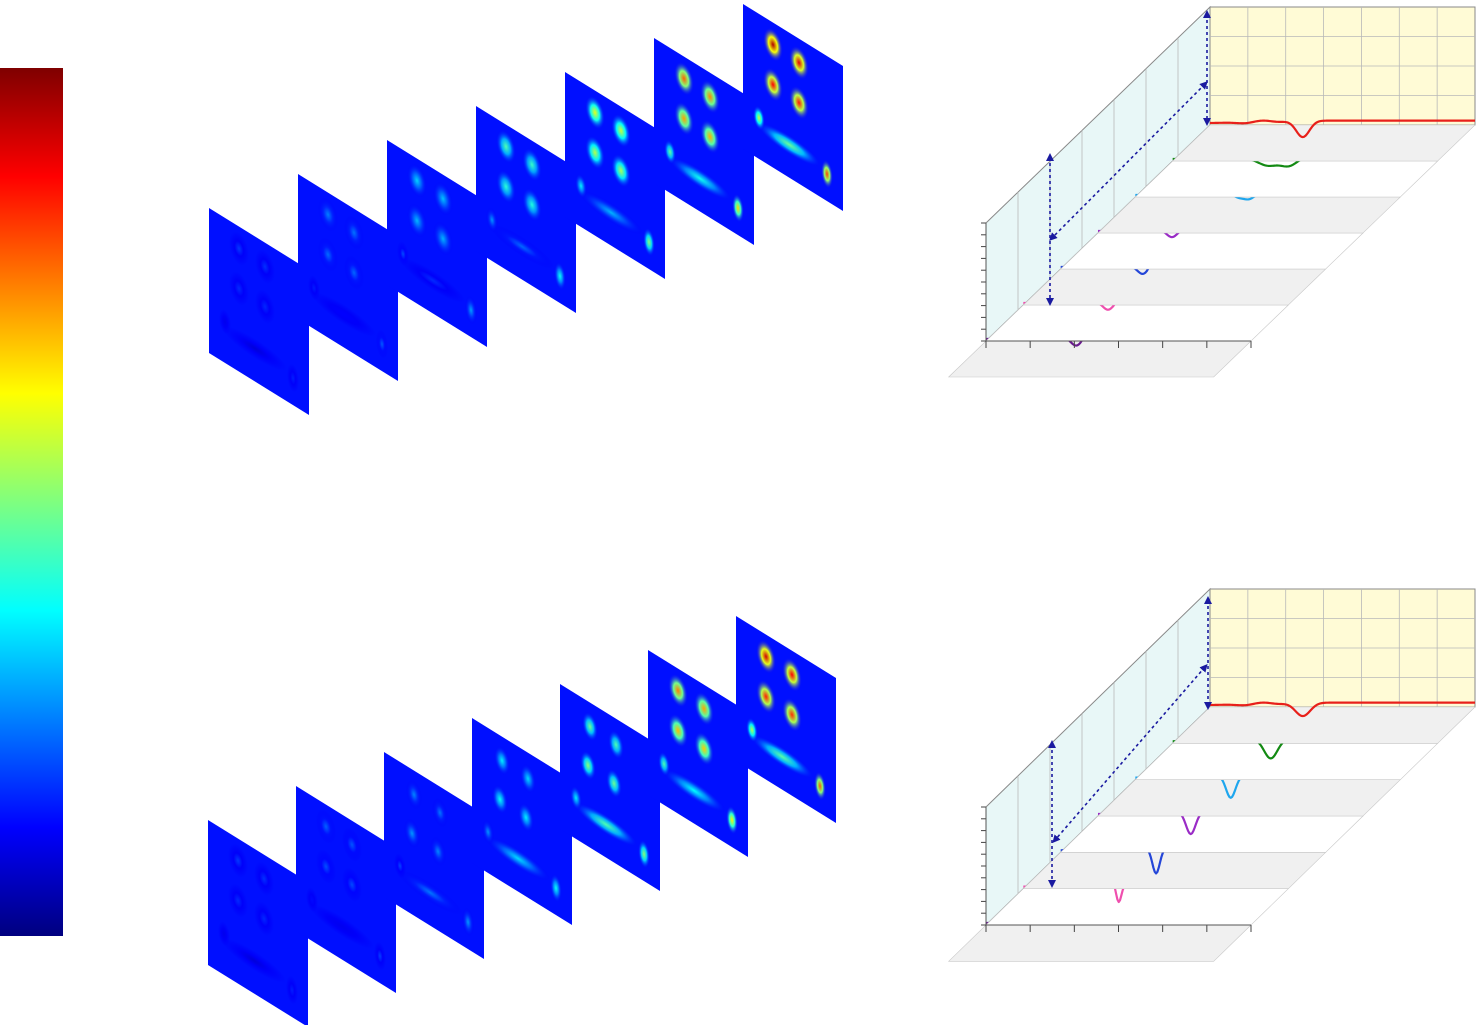 The width and height of the screenshot is (1483, 1025). I want to click on waterfall-chart-bottom, so click(1211, 774).